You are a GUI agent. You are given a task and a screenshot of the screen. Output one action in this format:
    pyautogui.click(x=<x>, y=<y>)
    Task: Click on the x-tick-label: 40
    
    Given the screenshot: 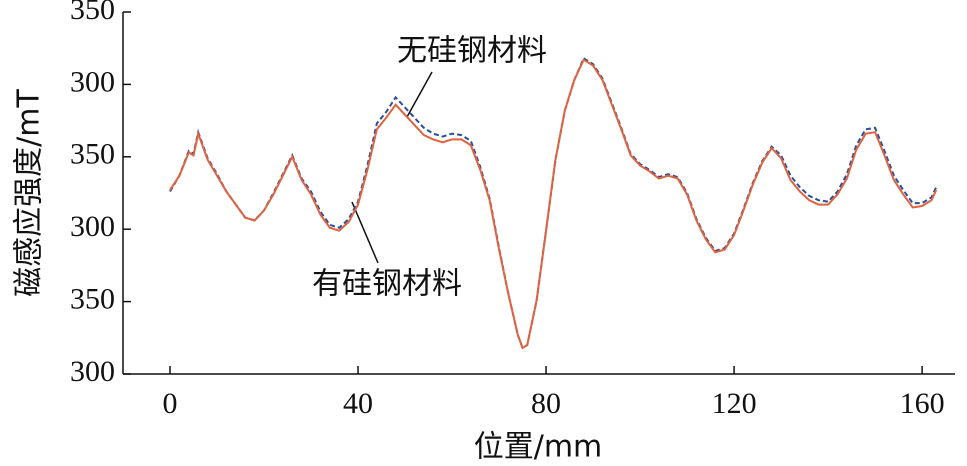 What is the action you would take?
    pyautogui.click(x=358, y=403)
    